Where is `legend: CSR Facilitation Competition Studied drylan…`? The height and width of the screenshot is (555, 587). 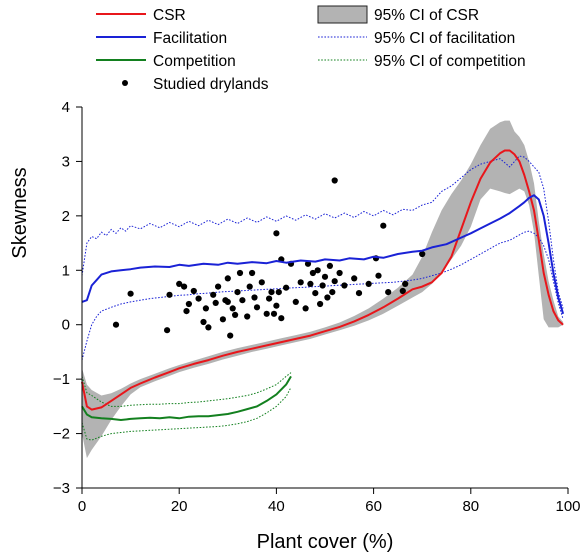
legend: CSR Facilitation Competition Studied drylan… is located at coordinates (311, 49).